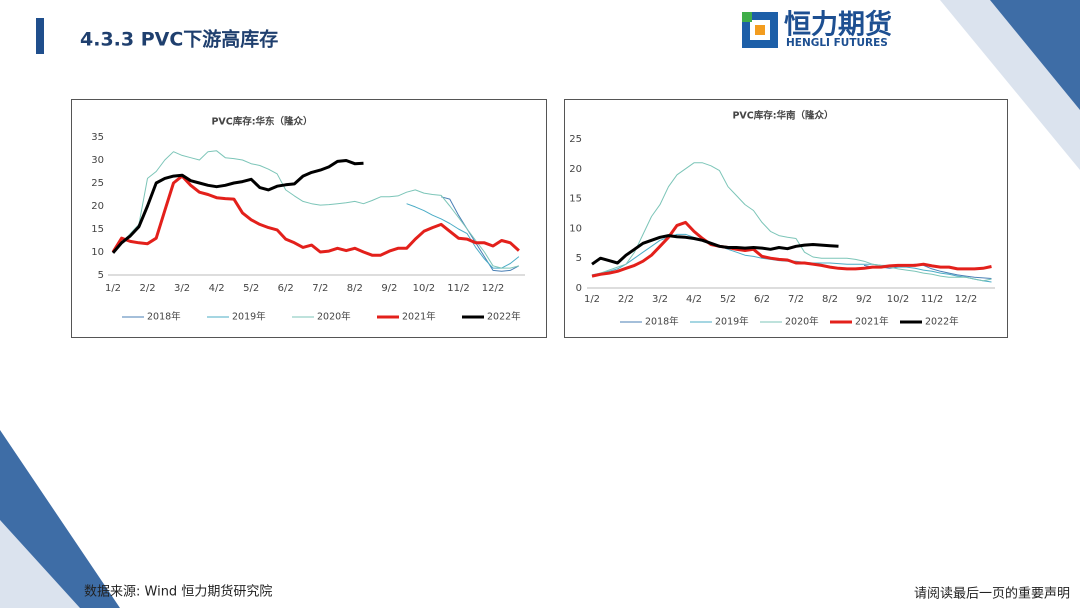 The width and height of the screenshot is (1080, 612). Describe the element at coordinates (837, 43) in the screenshot. I see `logo-subtitle: HENGLI FUTURES` at that location.